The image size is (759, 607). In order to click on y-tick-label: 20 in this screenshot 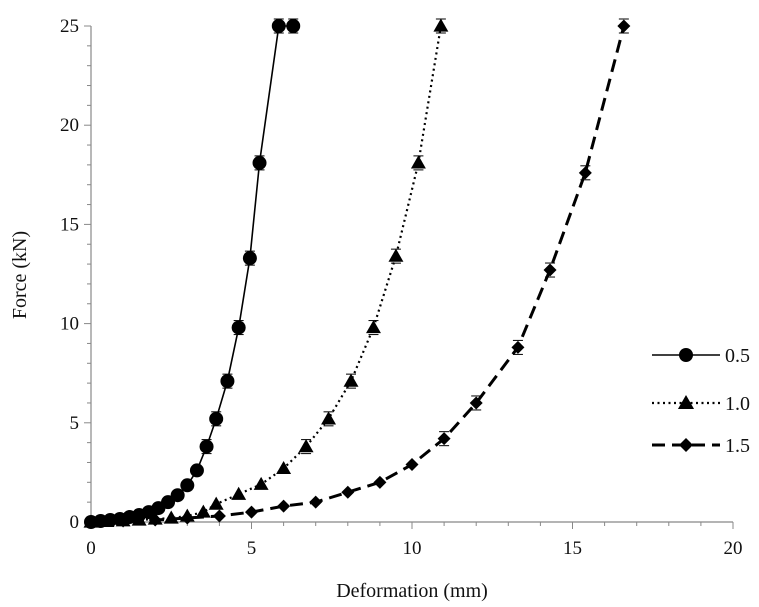, I will do `click(69, 125)`.